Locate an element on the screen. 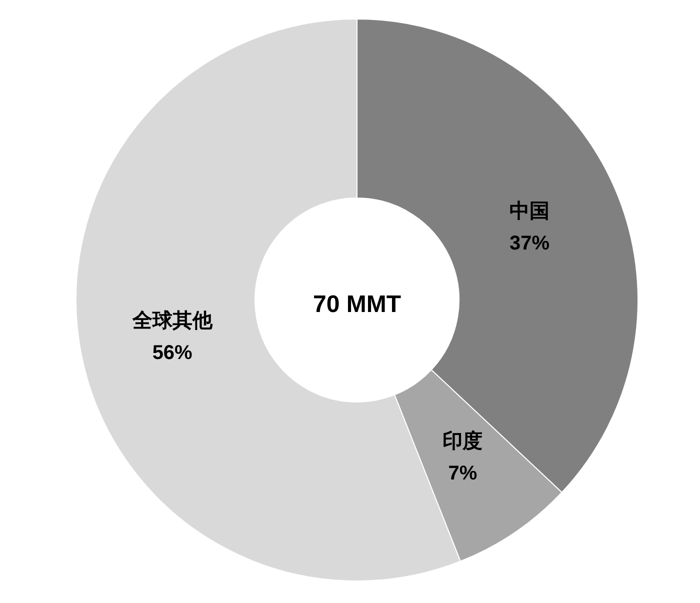 The height and width of the screenshot is (603, 700). slice-label: 中国 is located at coordinates (530, 211).